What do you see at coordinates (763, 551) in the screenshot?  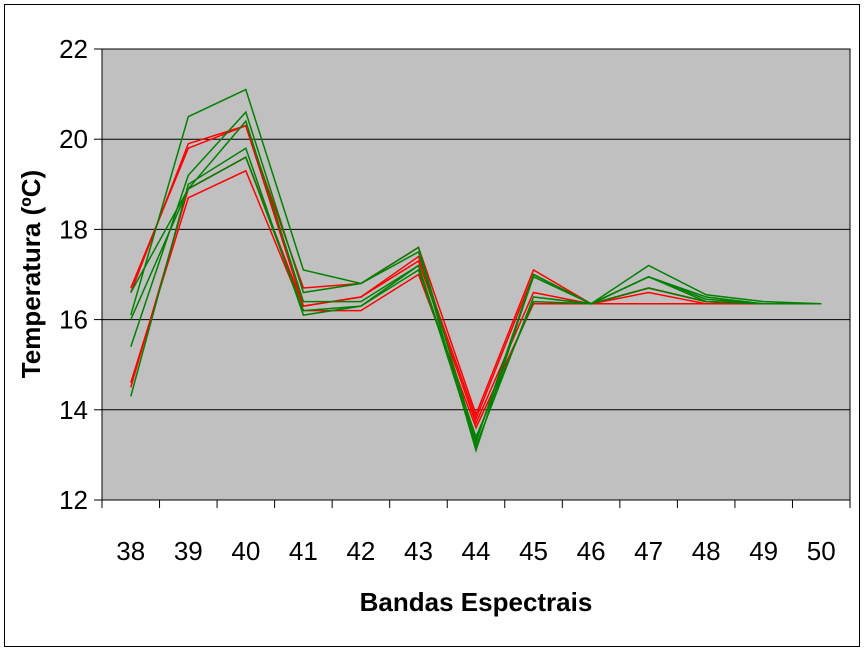 I see `x-tick-label: 49` at bounding box center [763, 551].